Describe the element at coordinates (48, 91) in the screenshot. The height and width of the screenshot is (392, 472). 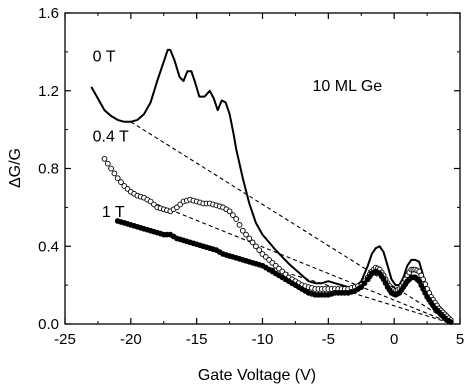
I see `y-tick-label: 1.2` at that location.